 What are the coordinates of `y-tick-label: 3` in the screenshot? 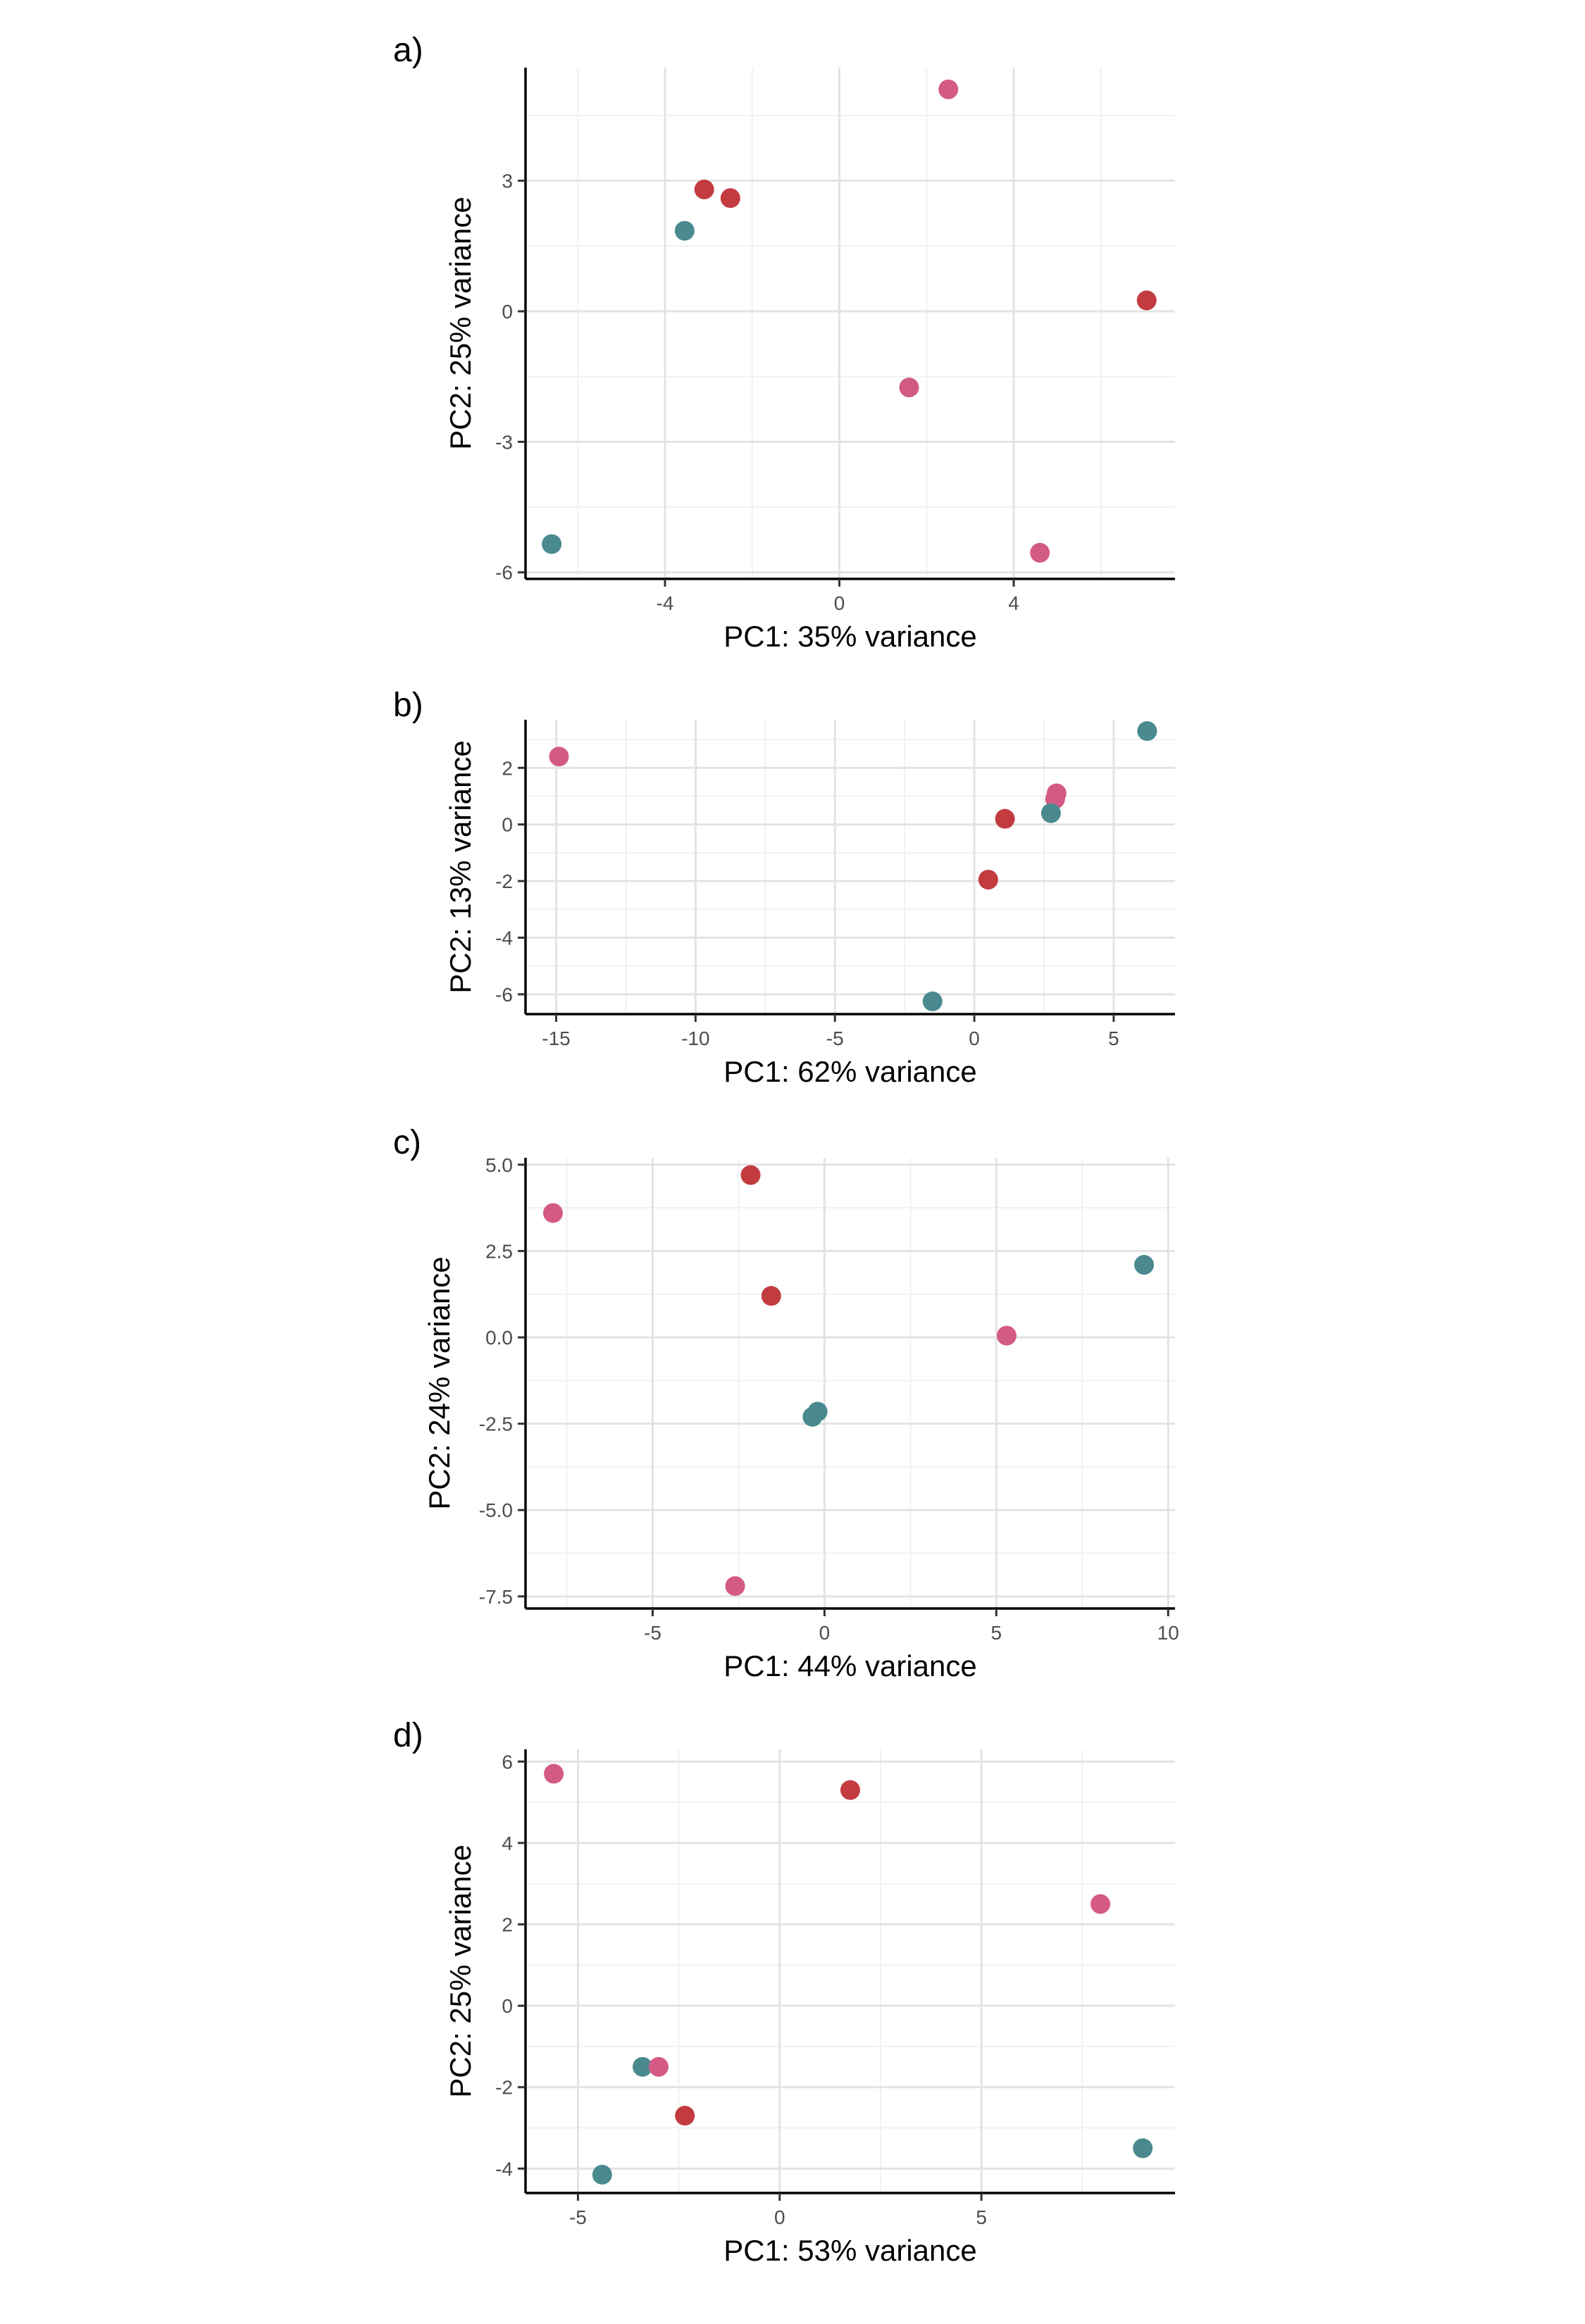 It's located at (507, 181).